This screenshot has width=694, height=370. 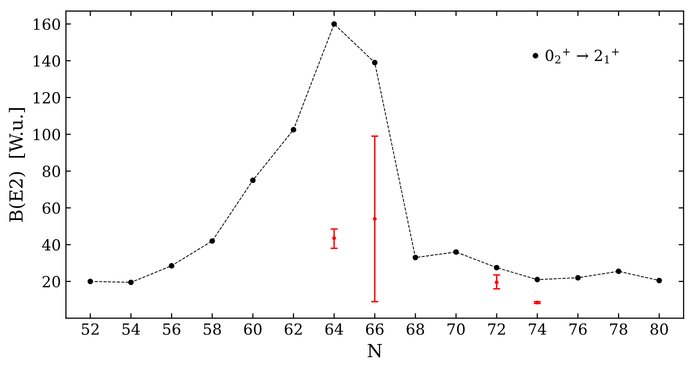 What do you see at coordinates (131, 329) in the screenshot?
I see `x-tick-label: 54` at bounding box center [131, 329].